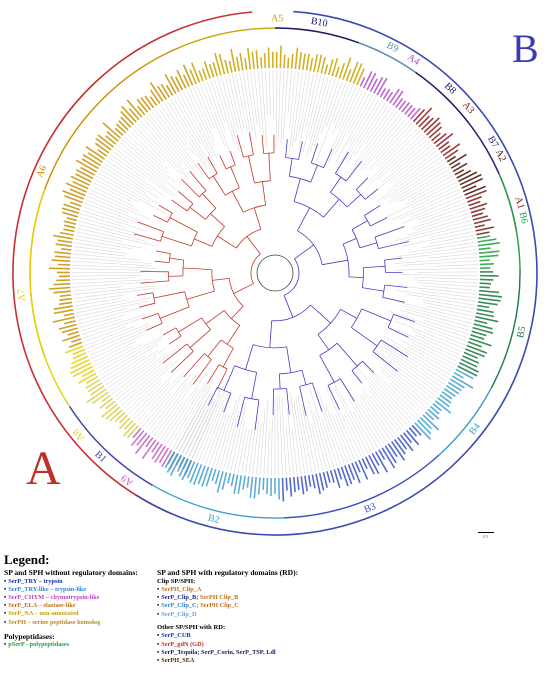 This screenshot has width=550, height=676. I want to click on clade-arc-A3, so click(460, 115).